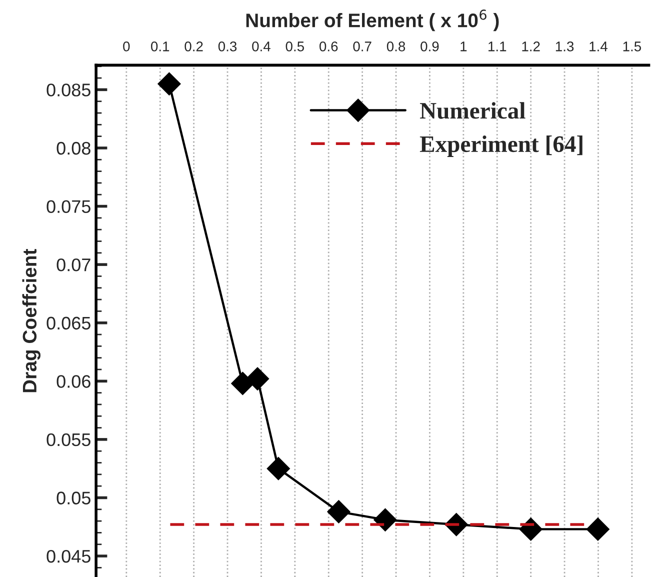 This screenshot has height=577, width=658. Describe the element at coordinates (429, 47) in the screenshot. I see `x-tick-label: 0.9` at that location.